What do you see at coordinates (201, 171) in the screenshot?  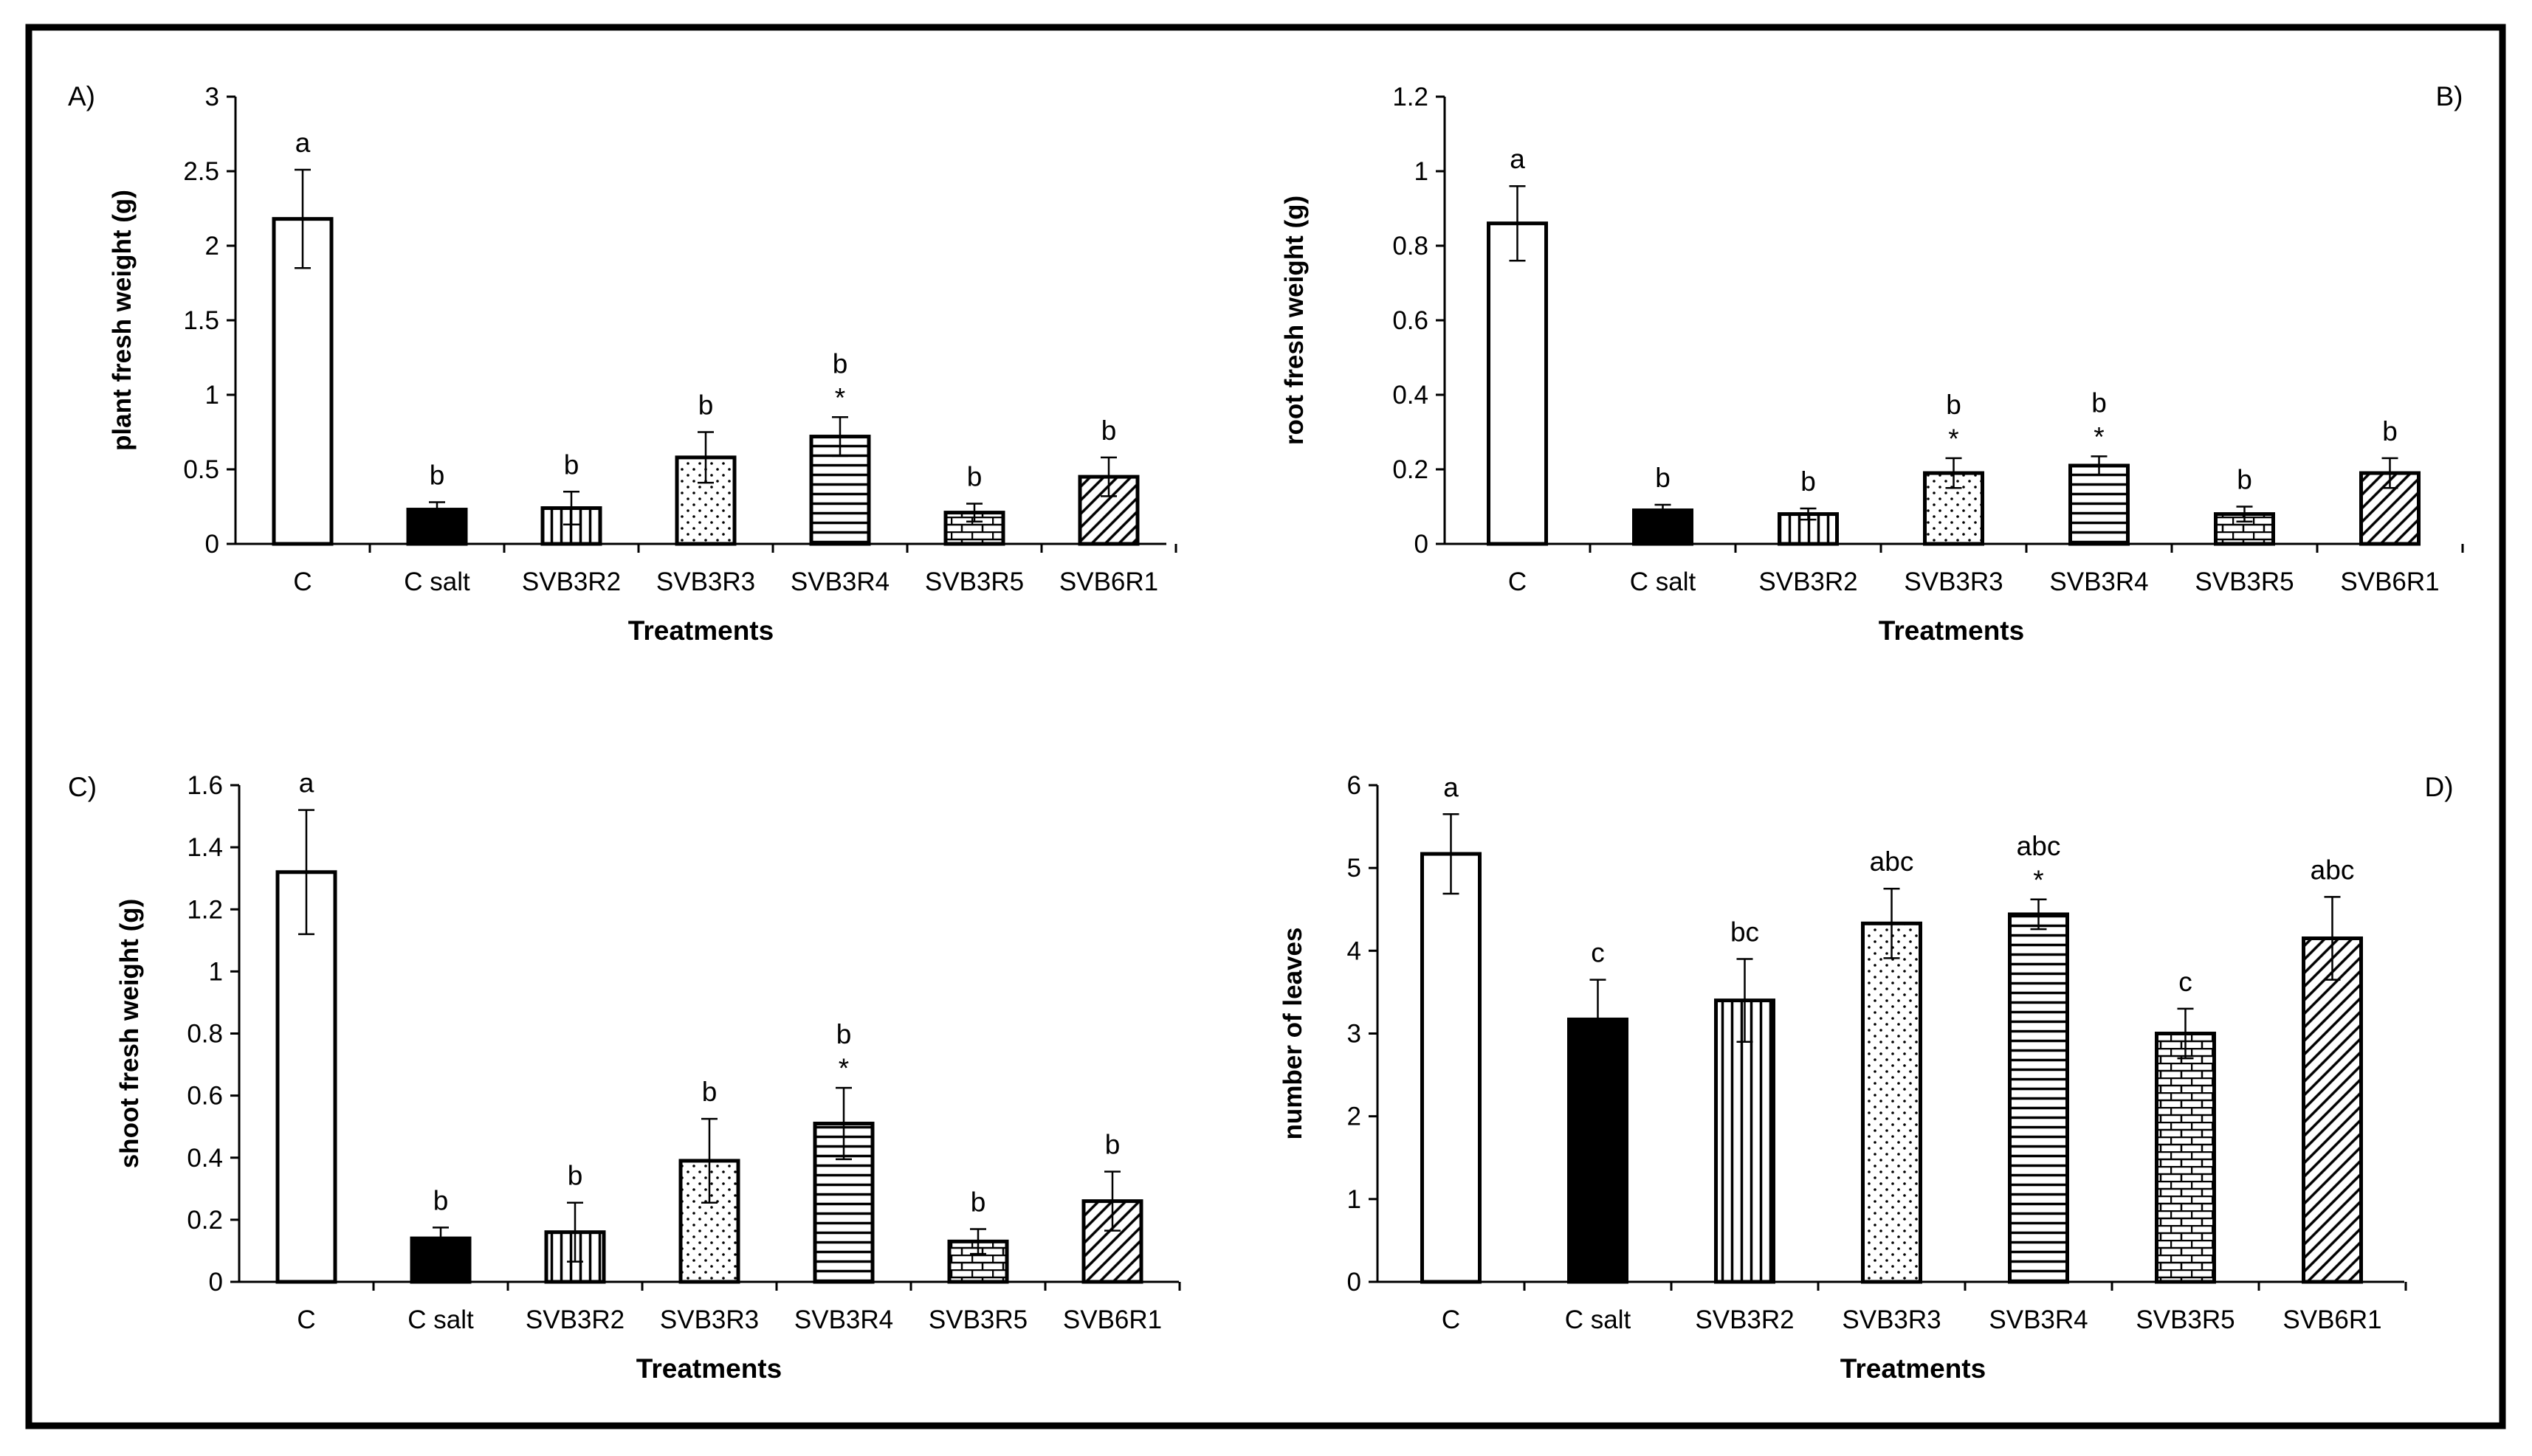 I see `y-tick-label: 2.5` at bounding box center [201, 171].